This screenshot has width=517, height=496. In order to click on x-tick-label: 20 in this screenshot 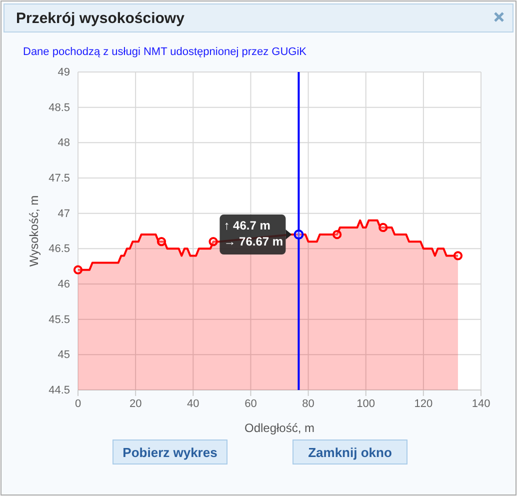, I will do `click(135, 404)`.